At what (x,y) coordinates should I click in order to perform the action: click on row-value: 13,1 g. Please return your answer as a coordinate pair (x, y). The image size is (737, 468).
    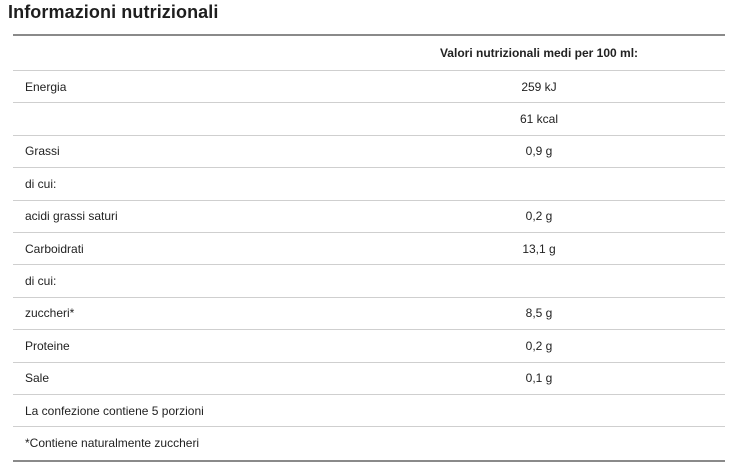
    Looking at the image, I should click on (539, 248).